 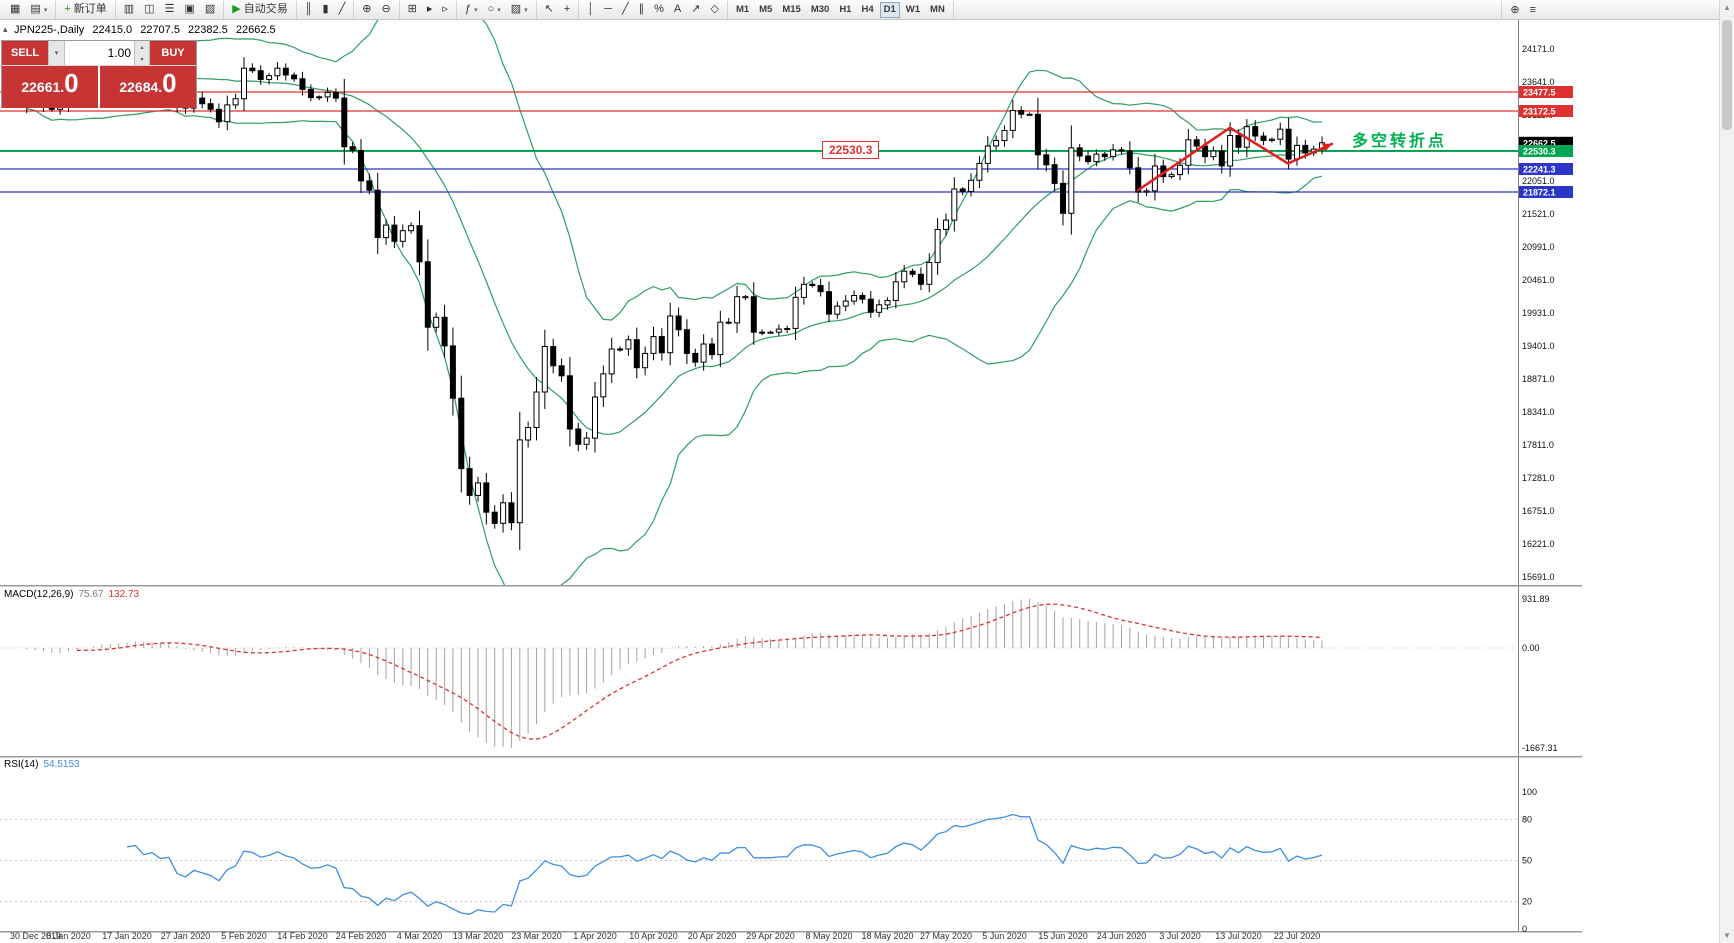 I want to click on svg-text: 21872.1, so click(x=1539, y=193).